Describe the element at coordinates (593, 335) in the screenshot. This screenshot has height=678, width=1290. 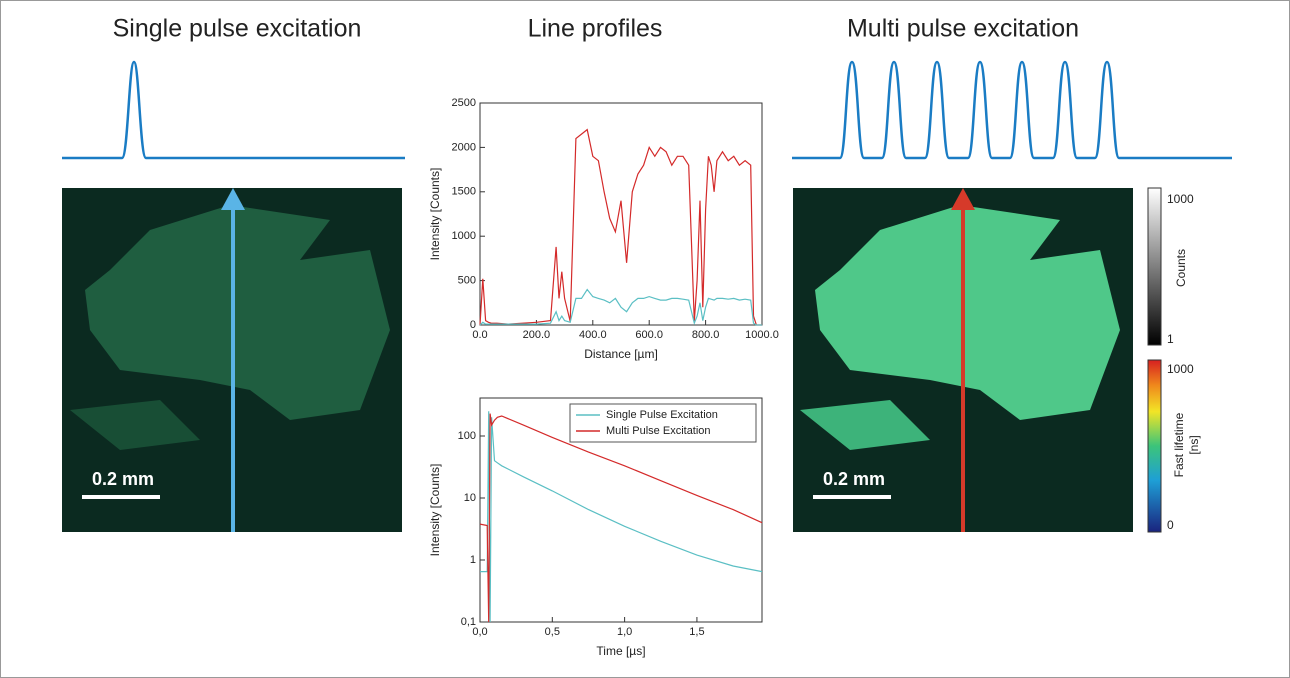
I see `x-tick-label: 400.0` at that location.